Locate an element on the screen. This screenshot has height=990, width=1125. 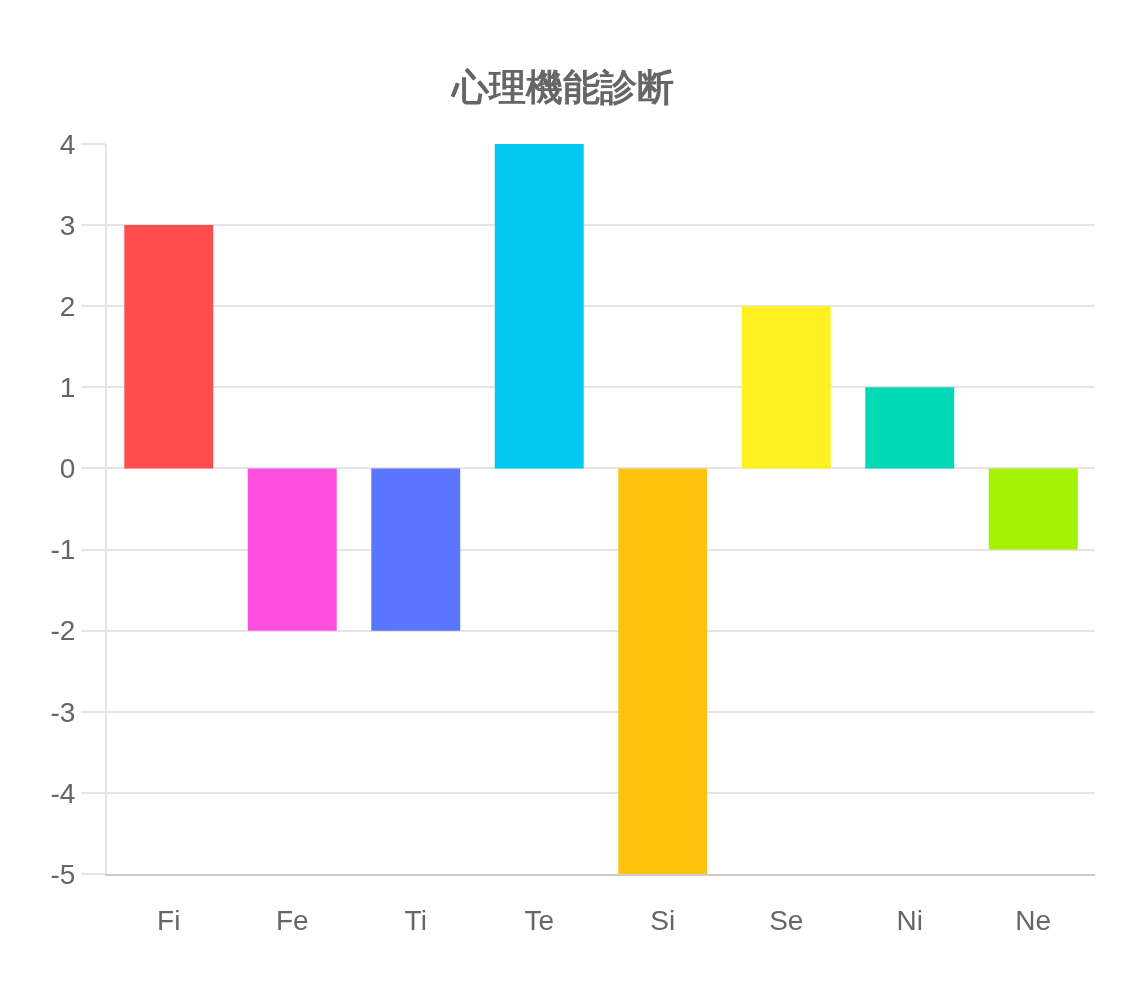
y-tick-label: -5 is located at coordinates (63, 874).